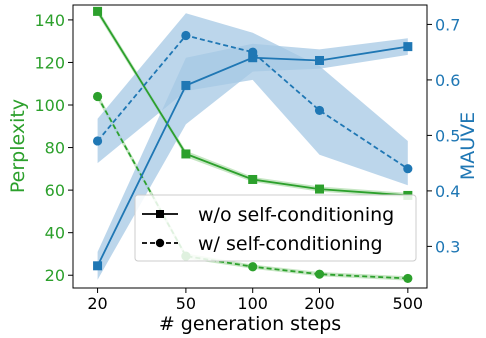 The image size is (486, 338). Describe the element at coordinates (447, 80) in the screenshot. I see `right-tick-label-3: 0.6` at that location.